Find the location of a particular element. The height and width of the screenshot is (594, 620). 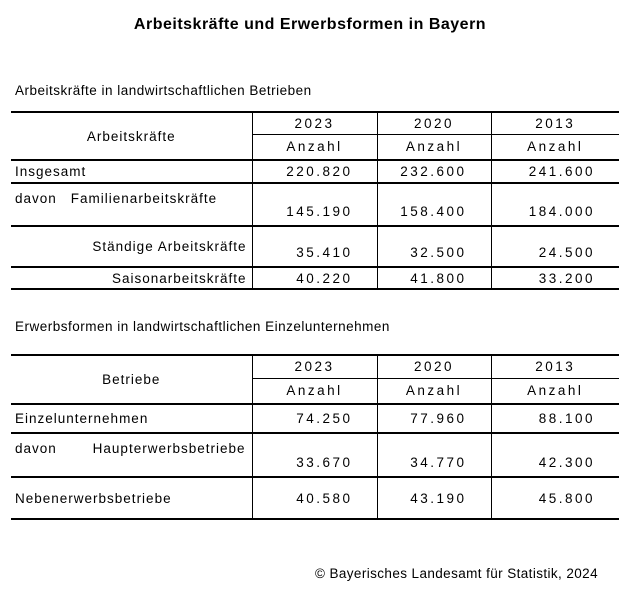

value-cell: 43.190 is located at coordinates (433, 498).